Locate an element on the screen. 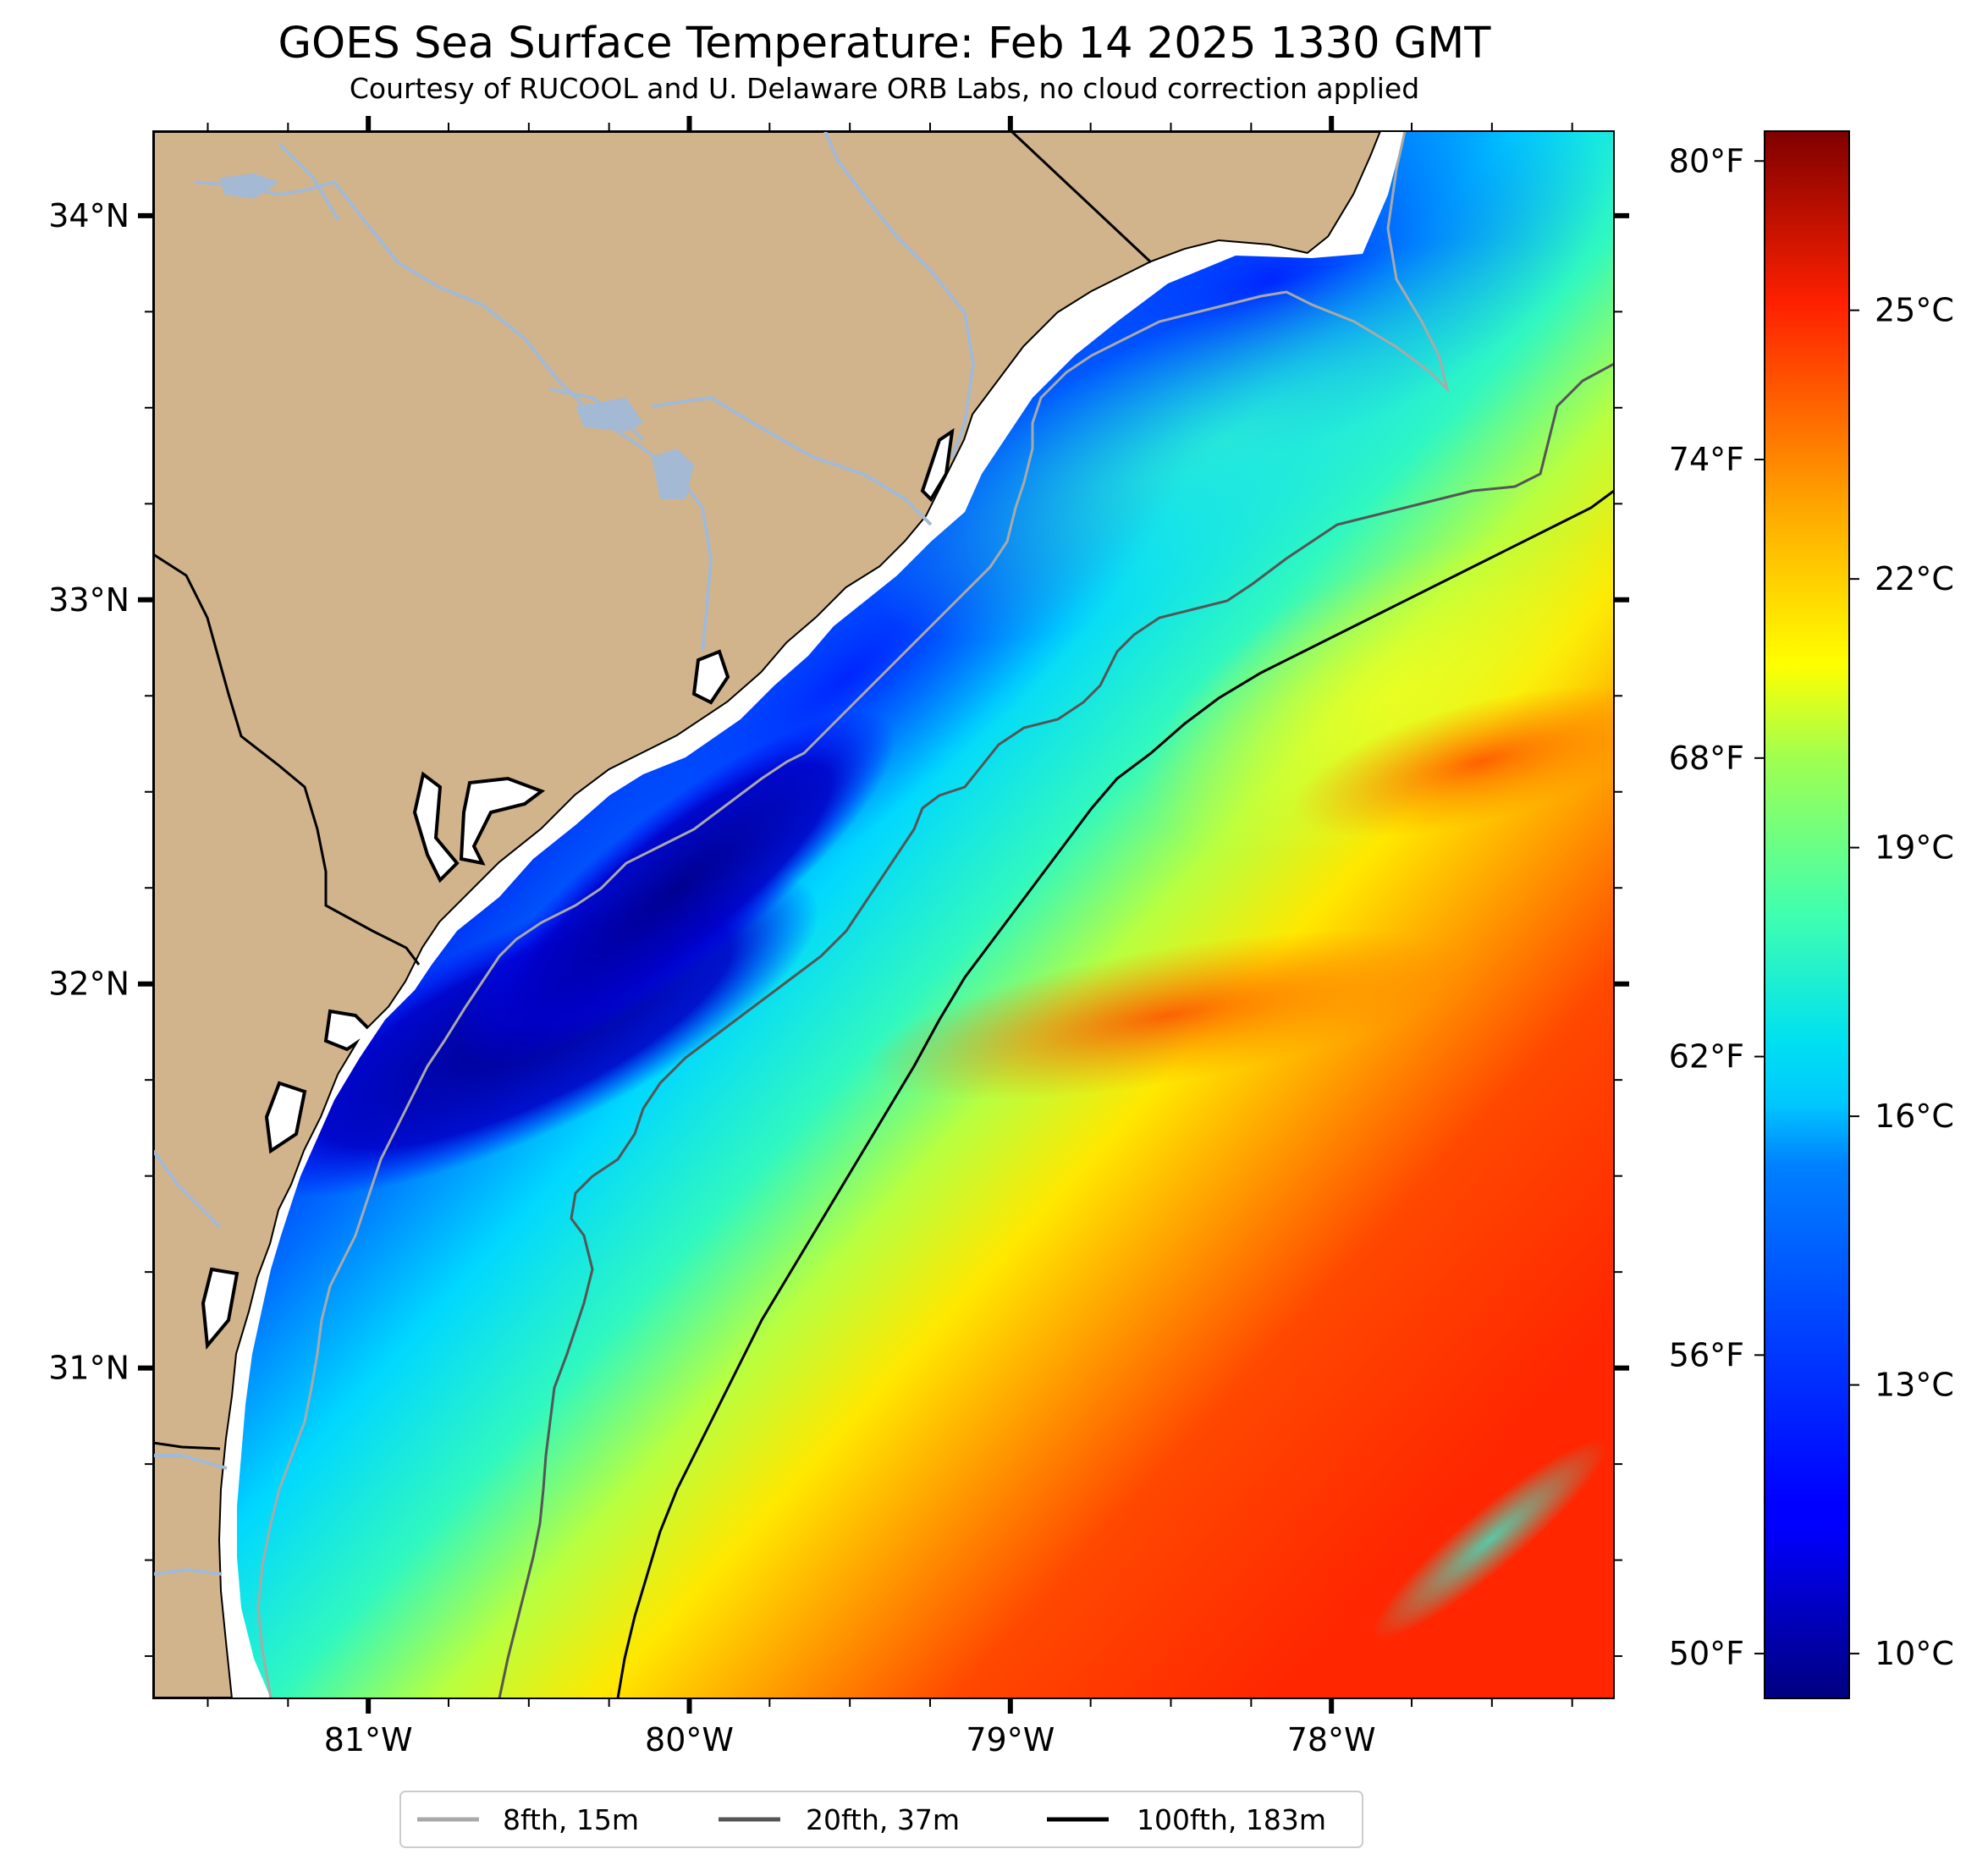 This screenshot has width=1988, height=1871. fahrenheit-tick-label: 74°F is located at coordinates (1706, 460).